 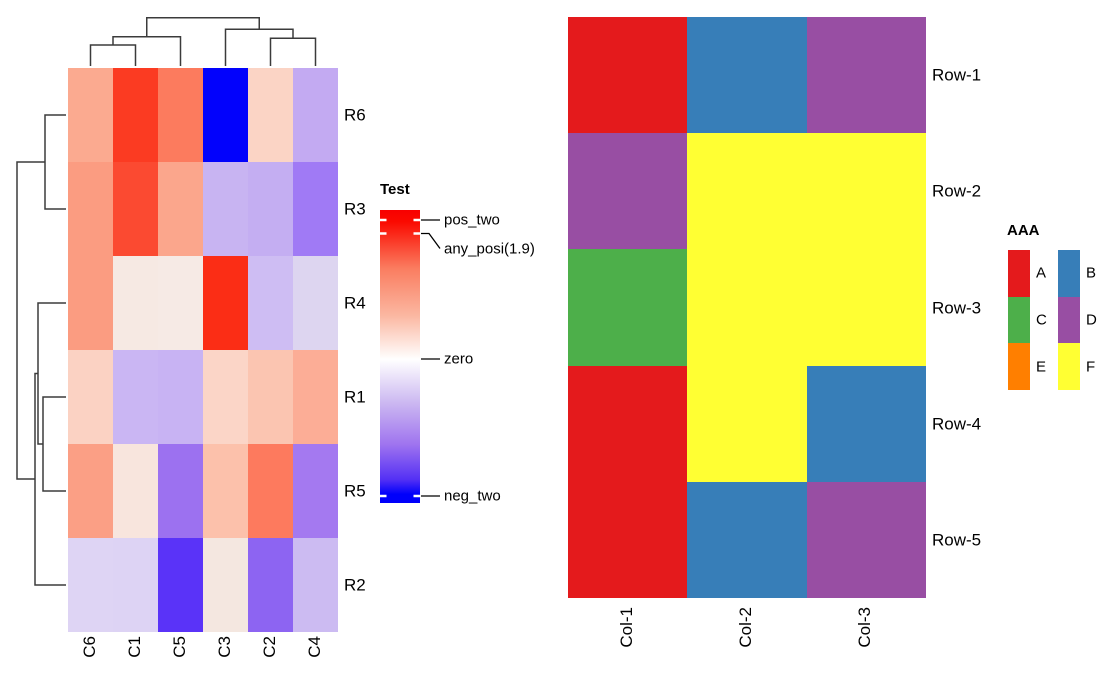 What do you see at coordinates (314, 647) in the screenshot?
I see `left-col-label-C4: C4` at bounding box center [314, 647].